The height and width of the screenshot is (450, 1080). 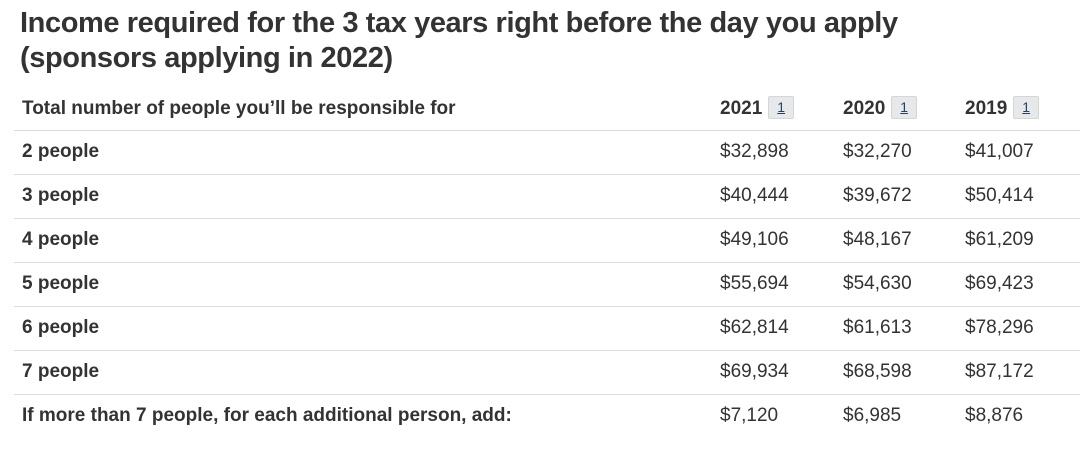 I want to click on row-label: 6 people, so click(x=61, y=327).